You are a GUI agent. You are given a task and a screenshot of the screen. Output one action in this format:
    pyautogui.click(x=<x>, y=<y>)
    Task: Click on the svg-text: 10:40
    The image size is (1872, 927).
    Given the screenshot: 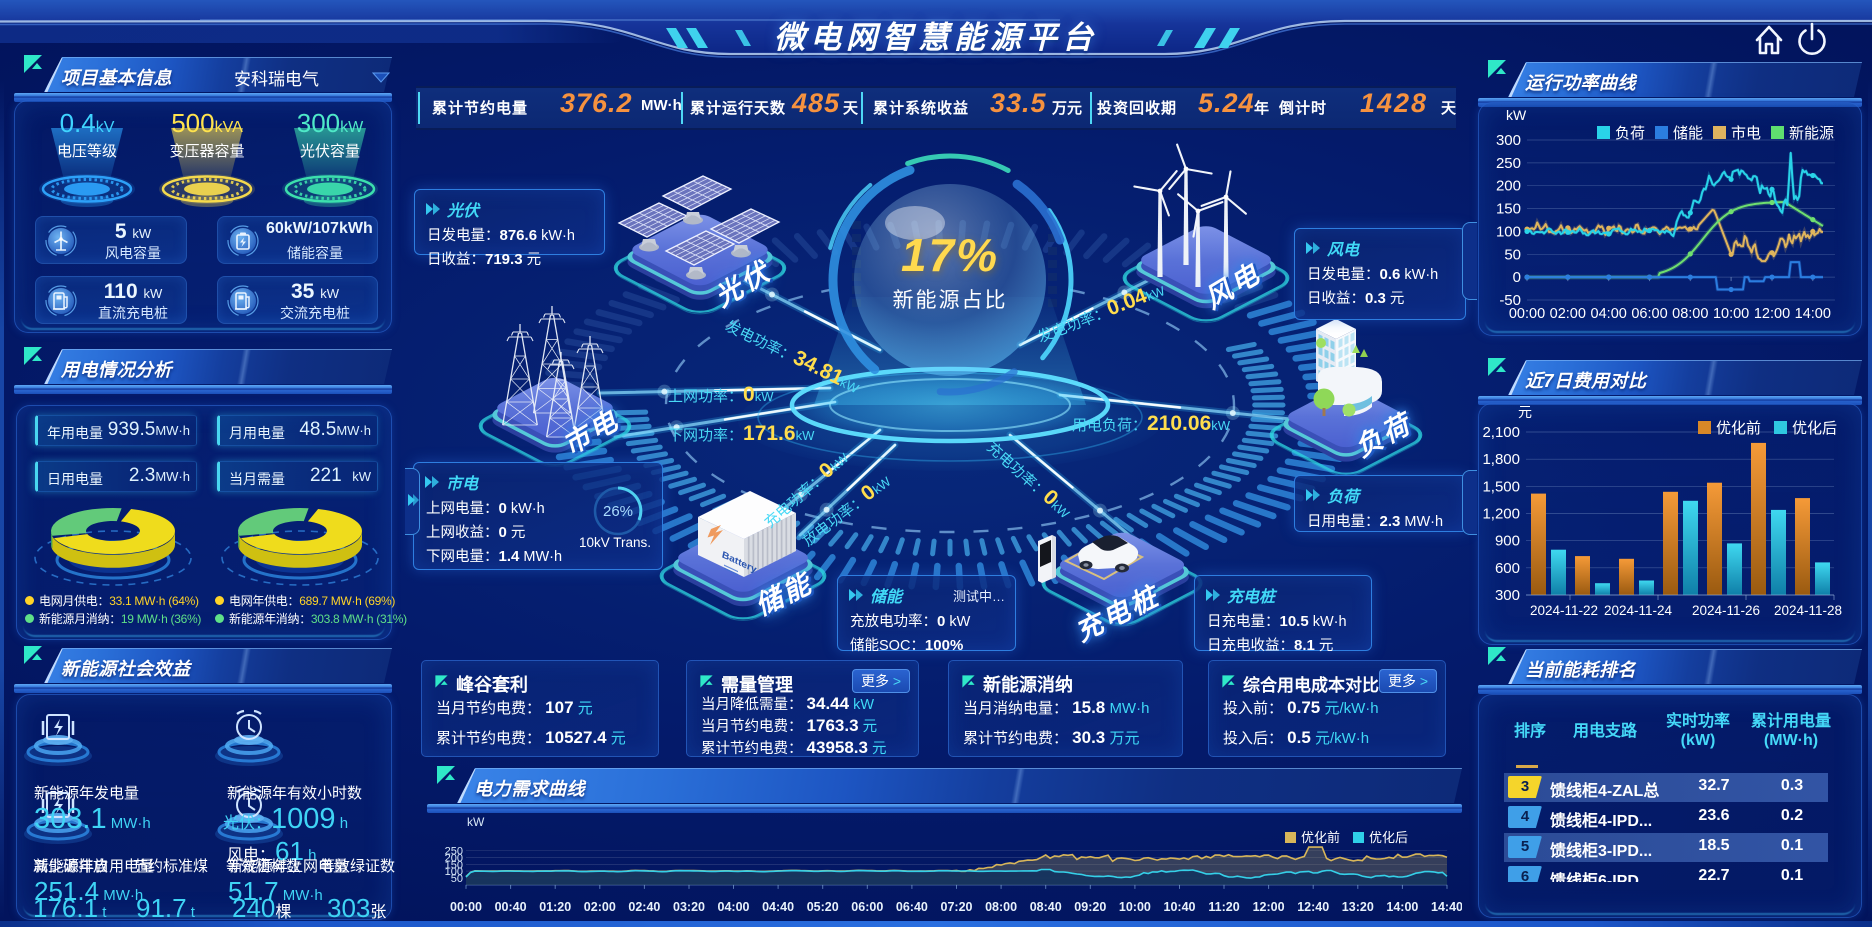 What is the action you would take?
    pyautogui.click(x=1180, y=907)
    